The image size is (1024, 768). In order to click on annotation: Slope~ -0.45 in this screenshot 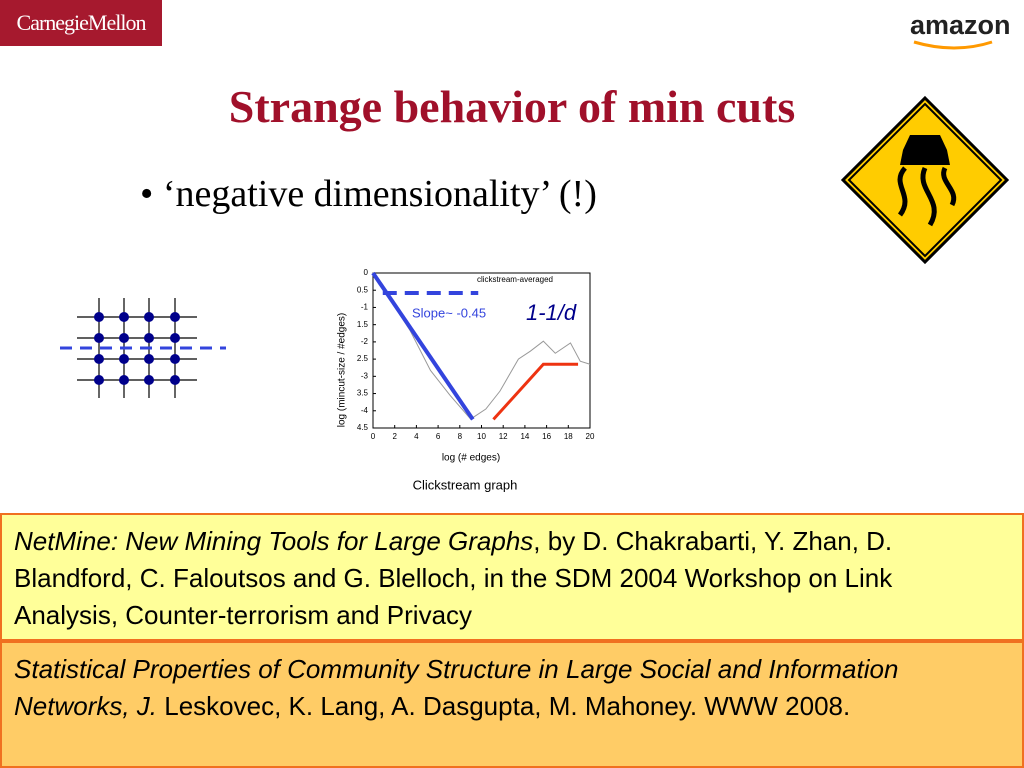, I will do `click(449, 312)`.